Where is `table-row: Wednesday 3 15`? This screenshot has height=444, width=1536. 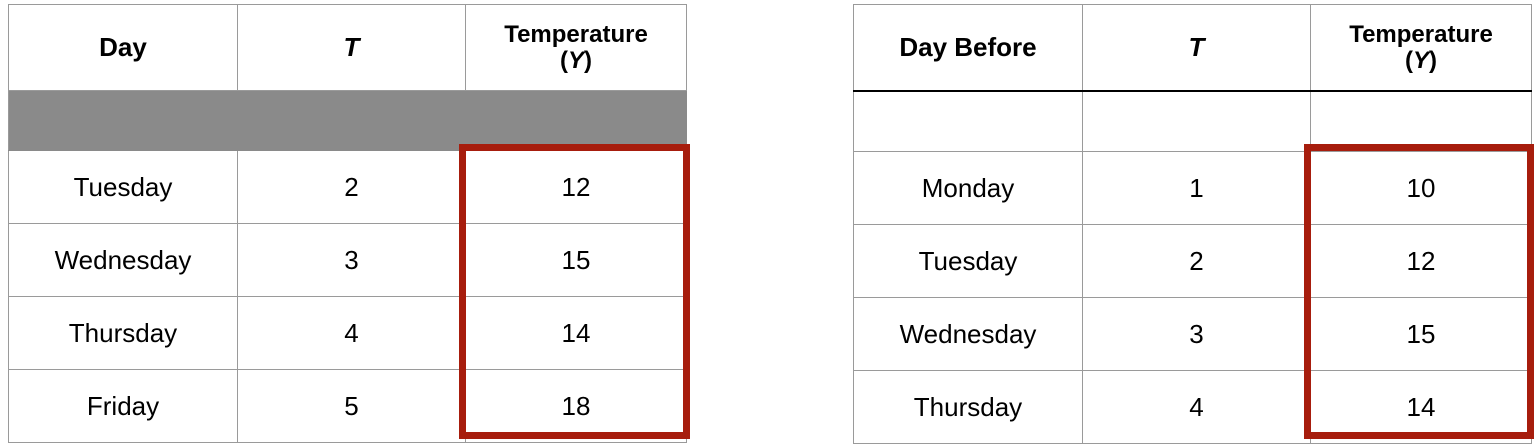 table-row: Wednesday 3 15 is located at coordinates (347, 260).